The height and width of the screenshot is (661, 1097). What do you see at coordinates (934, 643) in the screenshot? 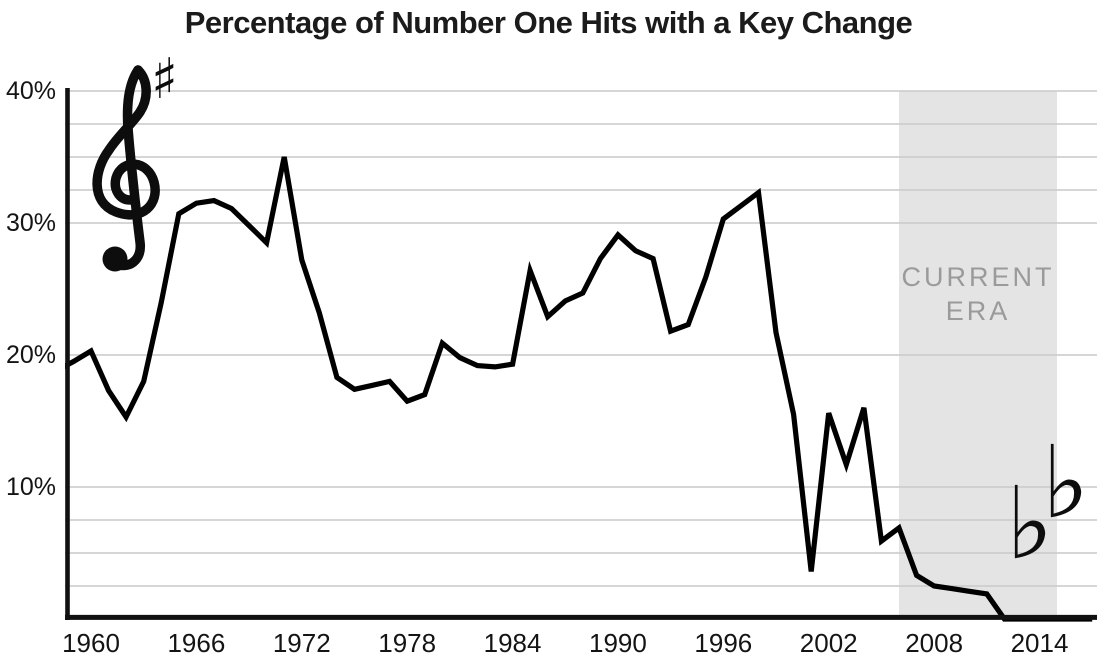
I see `x-axis-tick-label: 2008` at bounding box center [934, 643].